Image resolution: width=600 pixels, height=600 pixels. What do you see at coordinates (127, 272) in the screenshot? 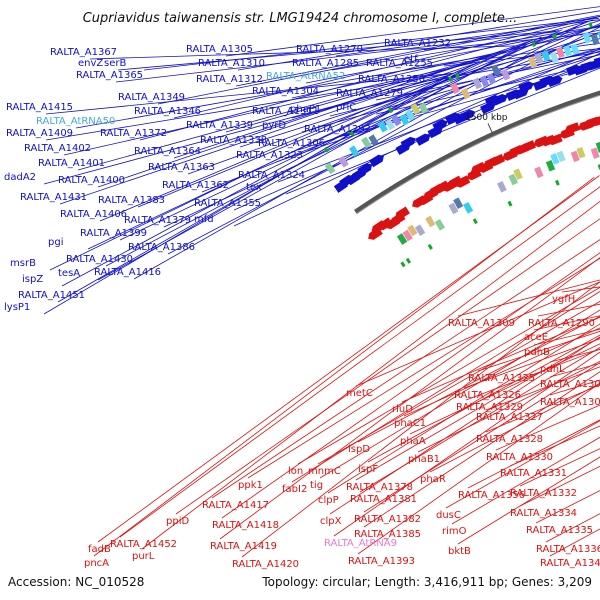
I see `forward-gene-label: RALTA_A1416` at bounding box center [127, 272].